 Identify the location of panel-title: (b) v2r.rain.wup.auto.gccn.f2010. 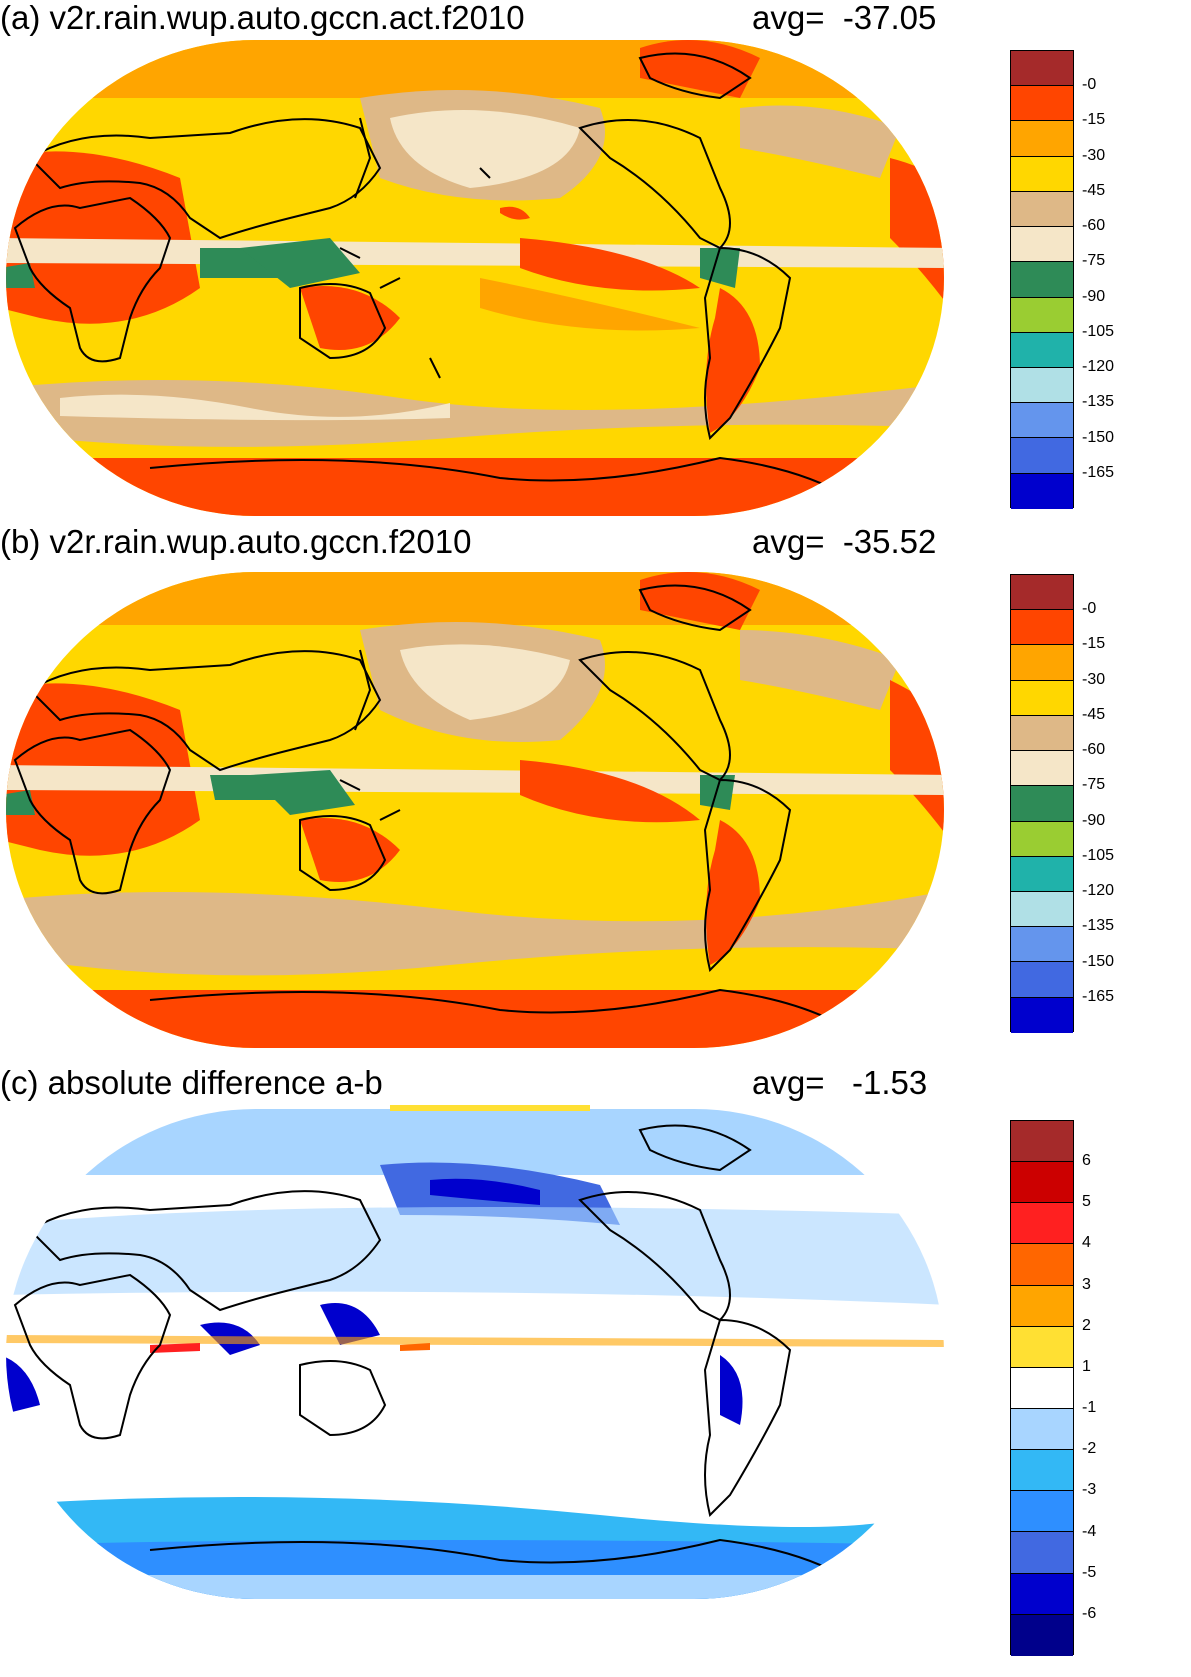
(236, 541).